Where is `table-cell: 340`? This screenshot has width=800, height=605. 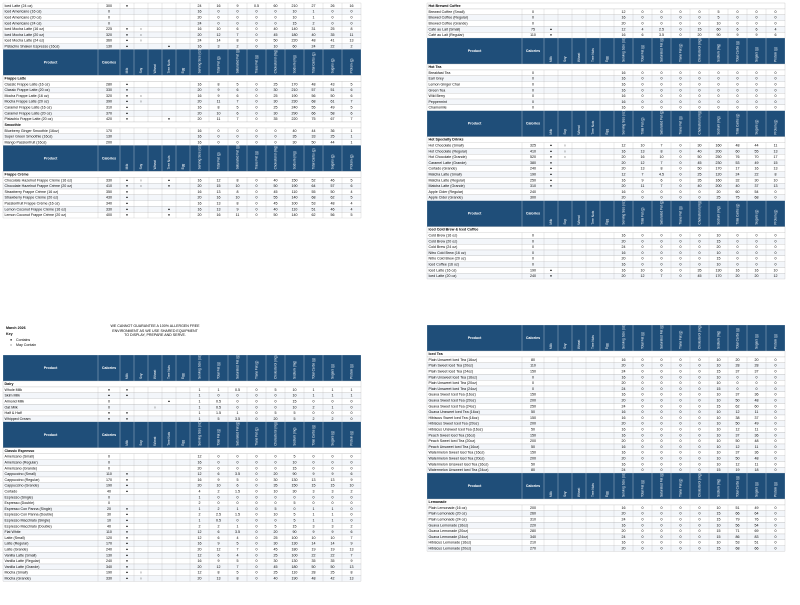 table-cell: 340 is located at coordinates (533, 537).